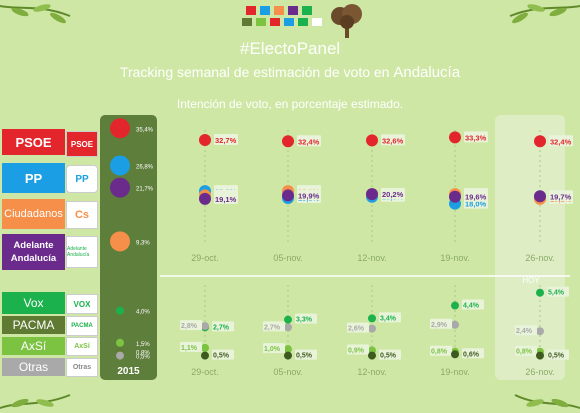 The height and width of the screenshot is (413, 580). I want to click on data-label: 1,1%, so click(189, 348).